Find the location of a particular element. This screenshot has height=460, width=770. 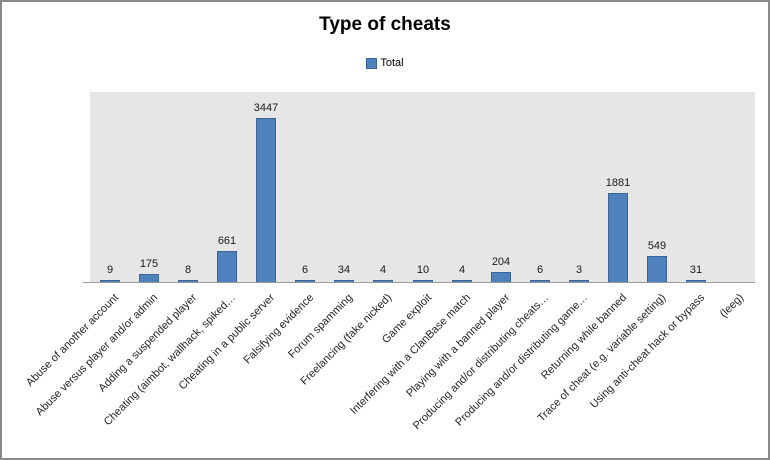

value-label: 3447 is located at coordinates (266, 108).